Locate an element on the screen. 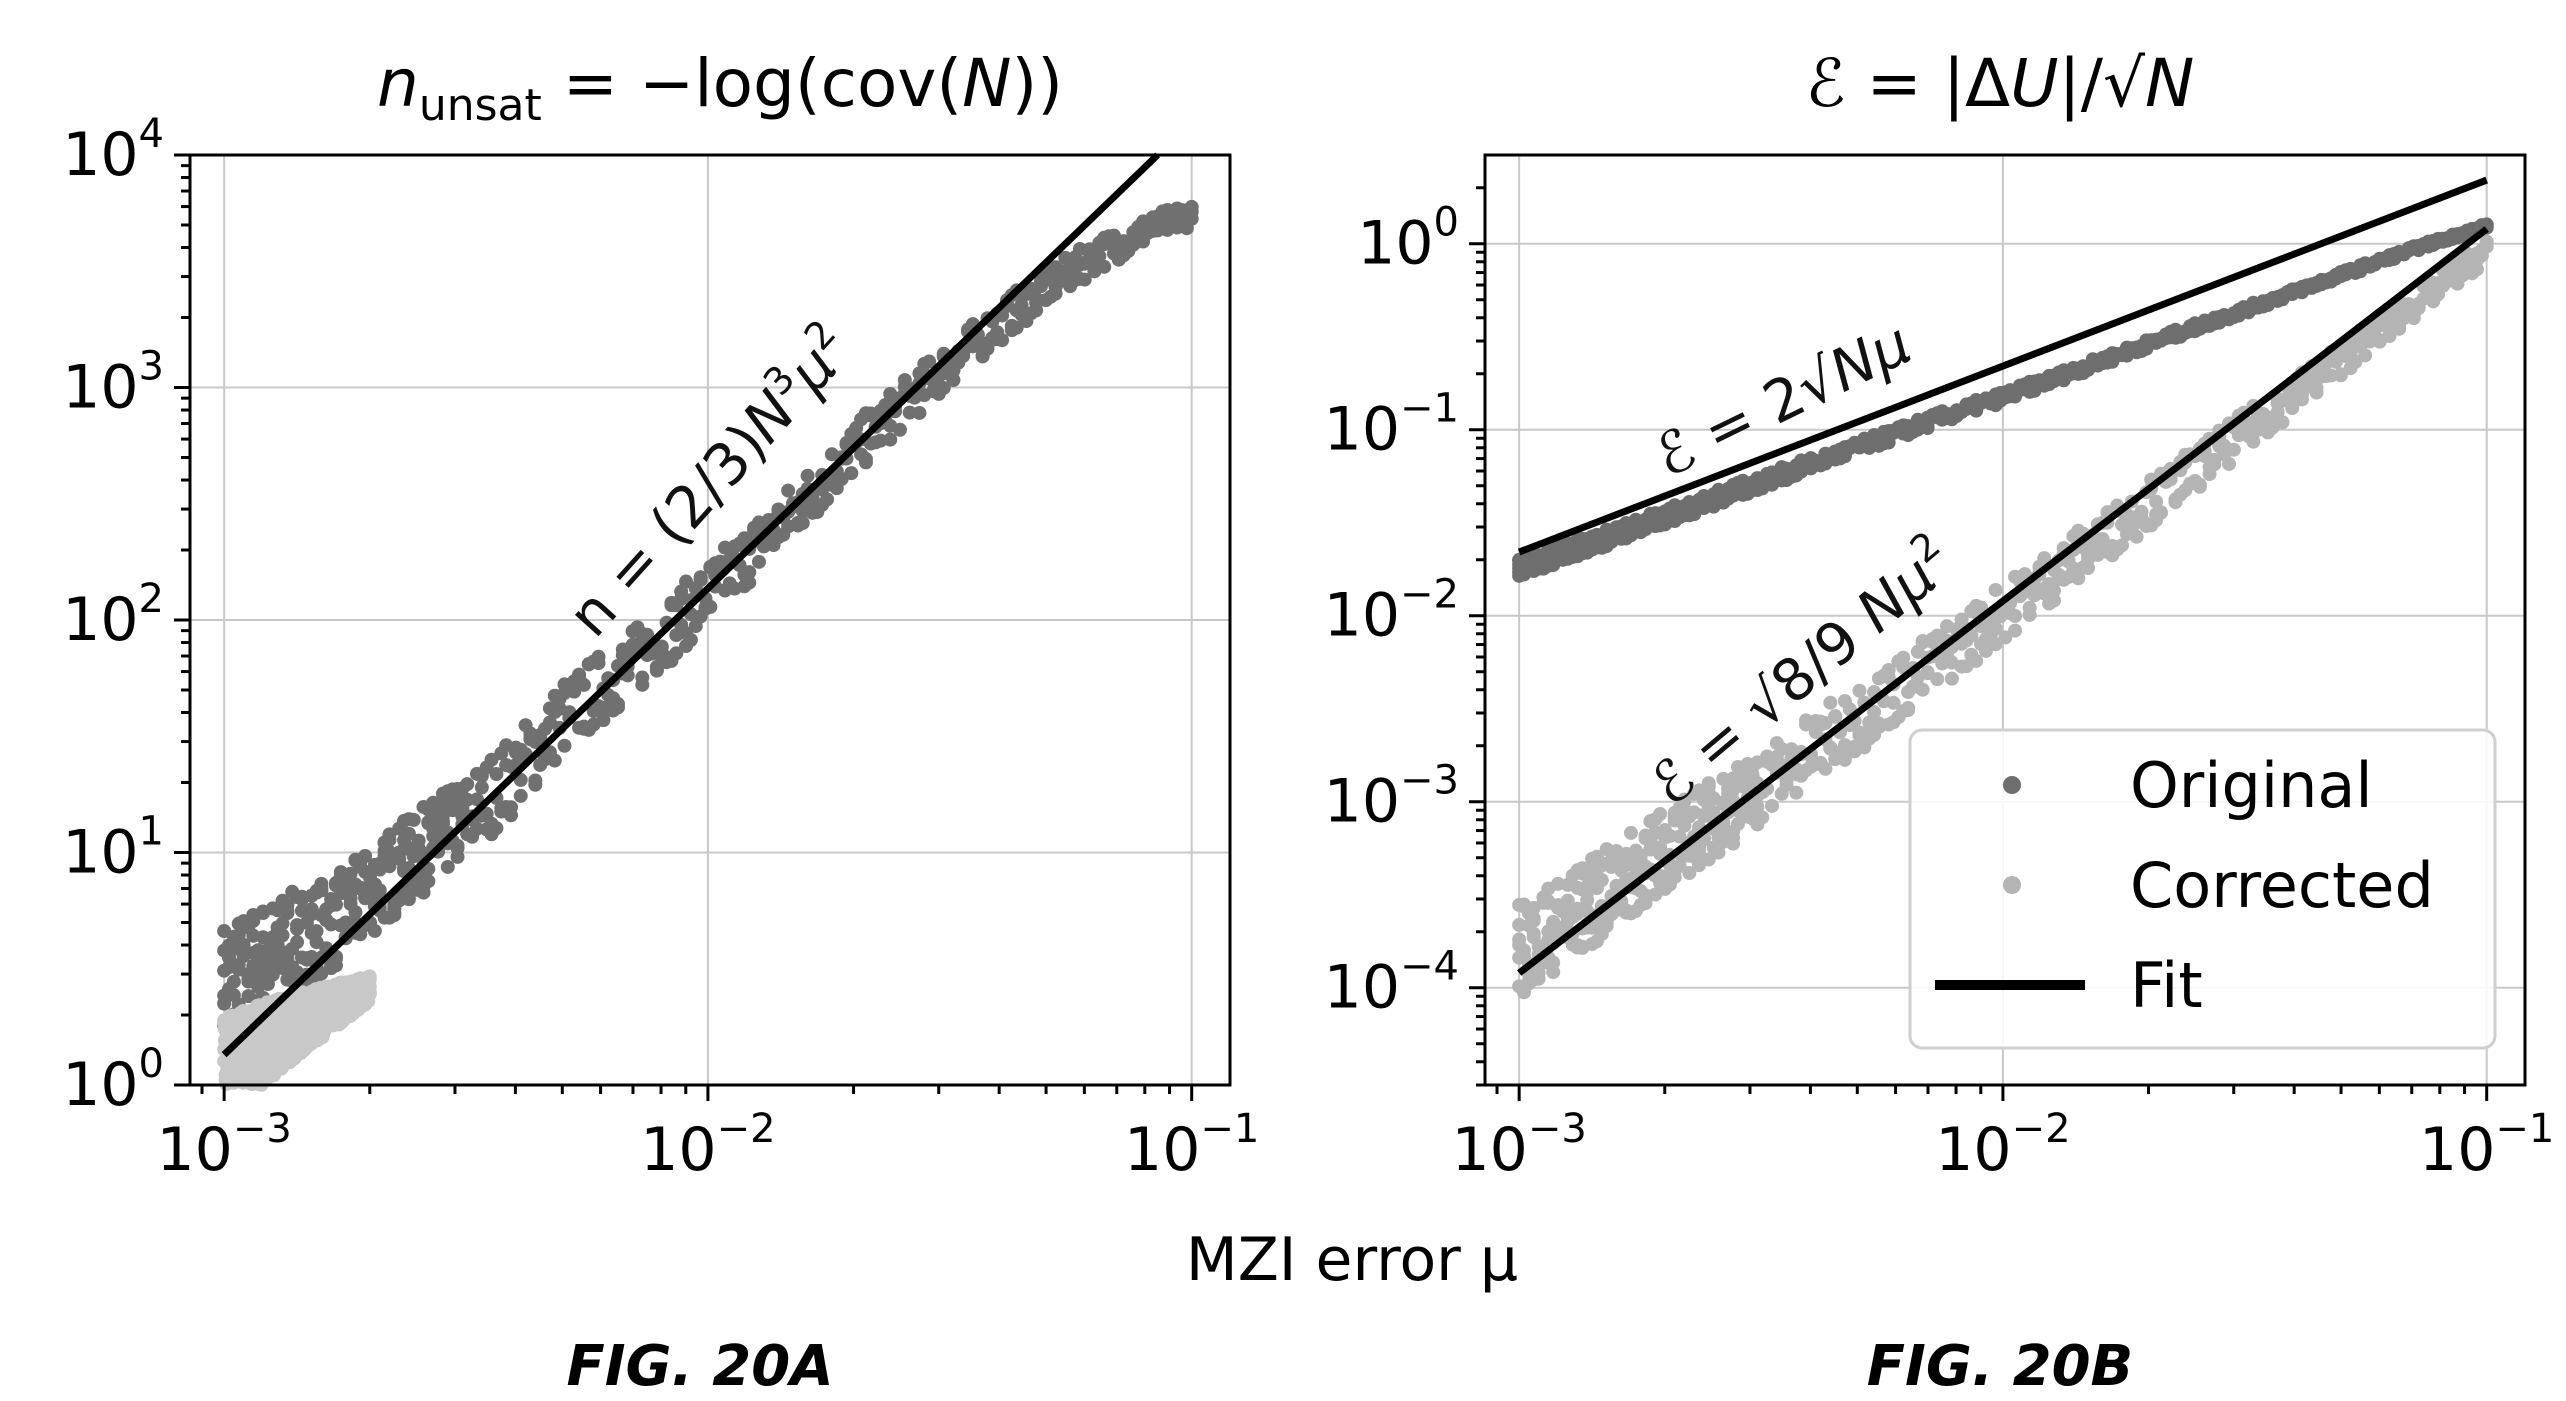  legend-label-fit: Fit is located at coordinates (2166, 985).